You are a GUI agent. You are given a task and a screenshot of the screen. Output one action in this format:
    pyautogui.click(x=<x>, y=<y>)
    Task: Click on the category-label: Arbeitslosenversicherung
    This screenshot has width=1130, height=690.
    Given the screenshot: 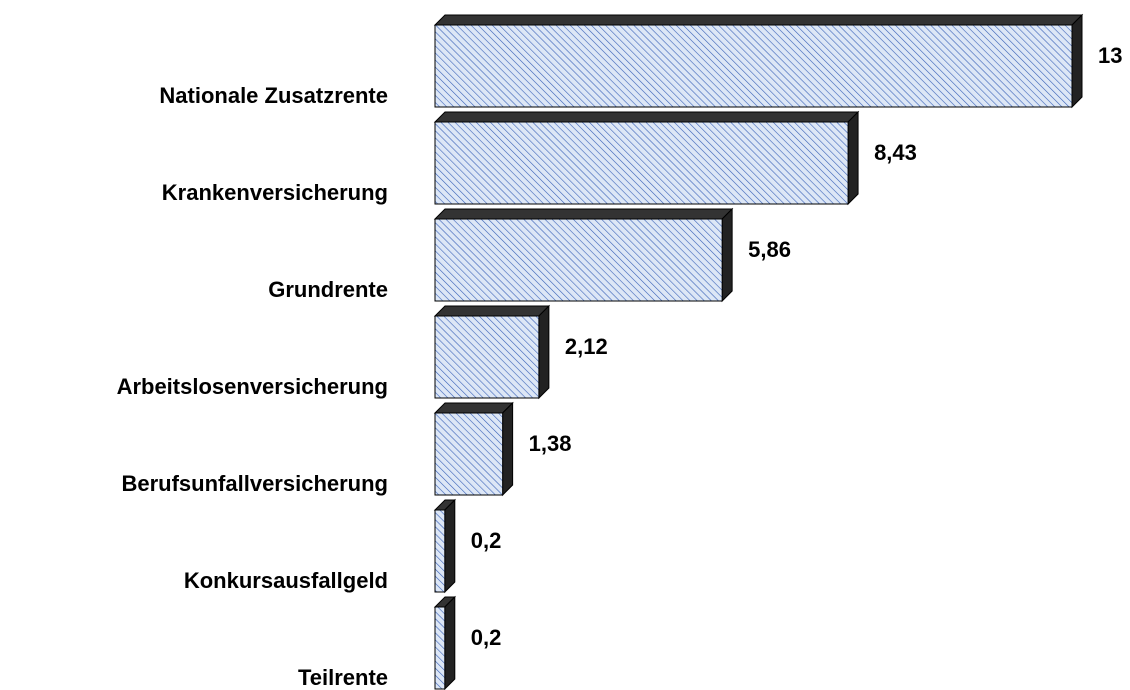 What is the action you would take?
    pyautogui.click(x=252, y=386)
    